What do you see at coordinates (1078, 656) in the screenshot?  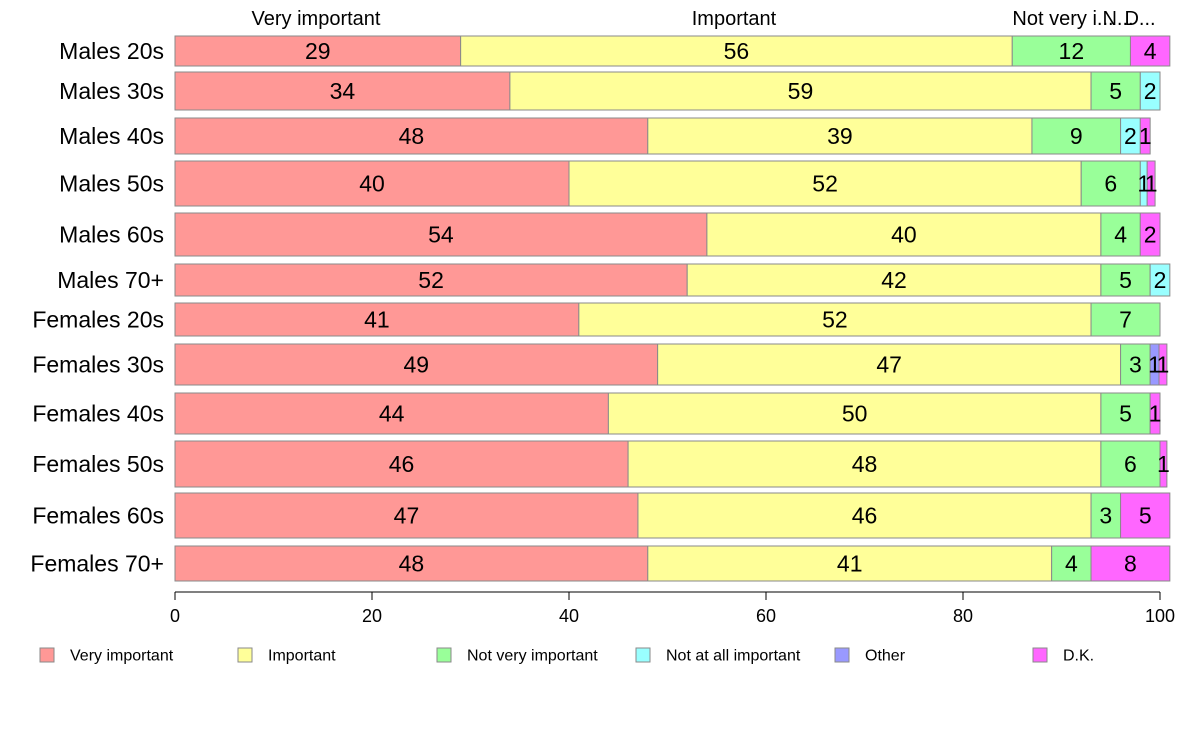 I see `legend-label: D.K.` at bounding box center [1078, 656].